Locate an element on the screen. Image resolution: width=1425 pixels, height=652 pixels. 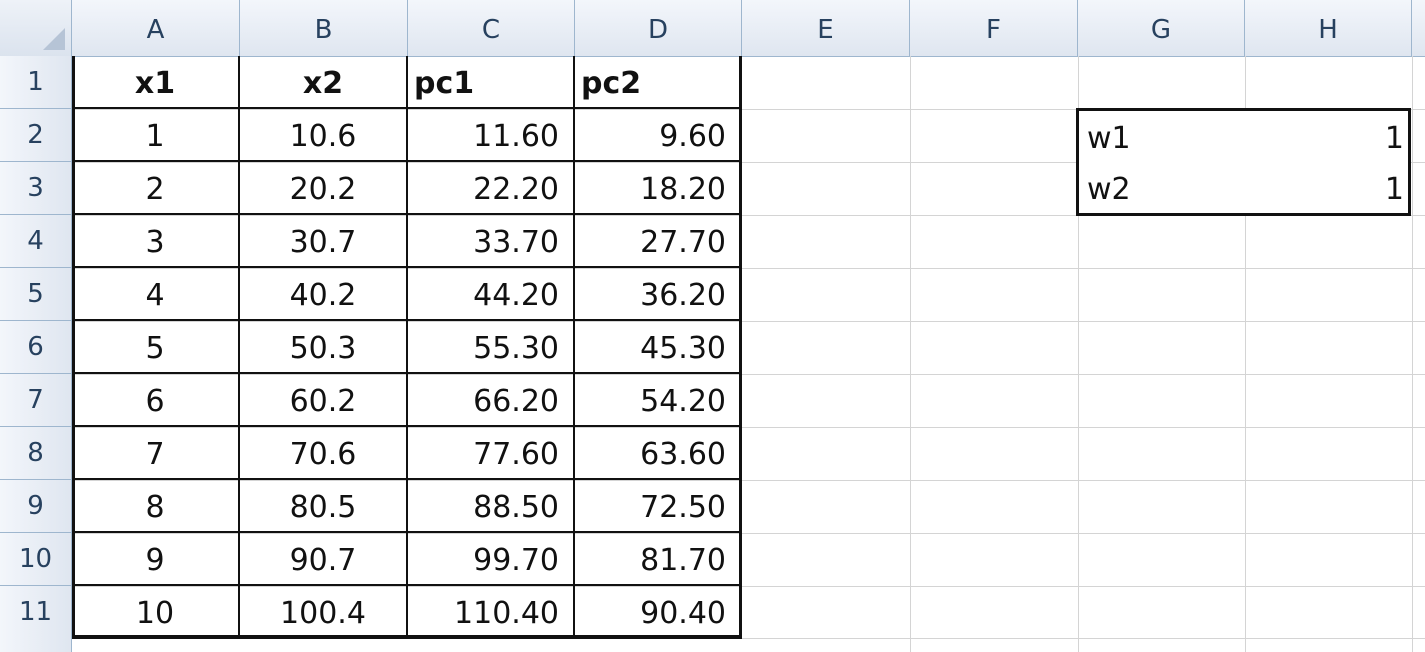
weight-row-w2: w2 1 is located at coordinates (1243, 187).